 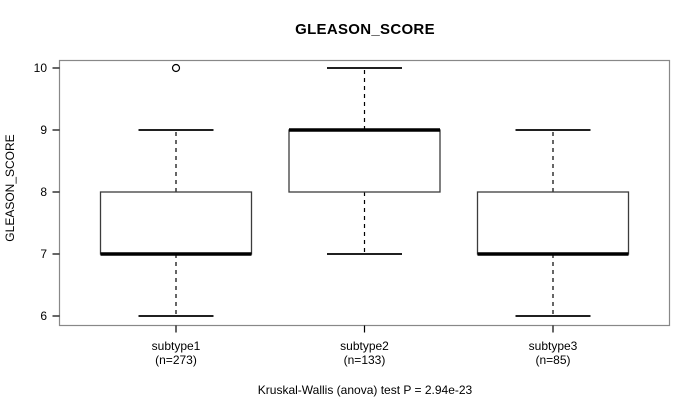 What do you see at coordinates (553, 359) in the screenshot?
I see `group-count: (n=85)` at bounding box center [553, 359].